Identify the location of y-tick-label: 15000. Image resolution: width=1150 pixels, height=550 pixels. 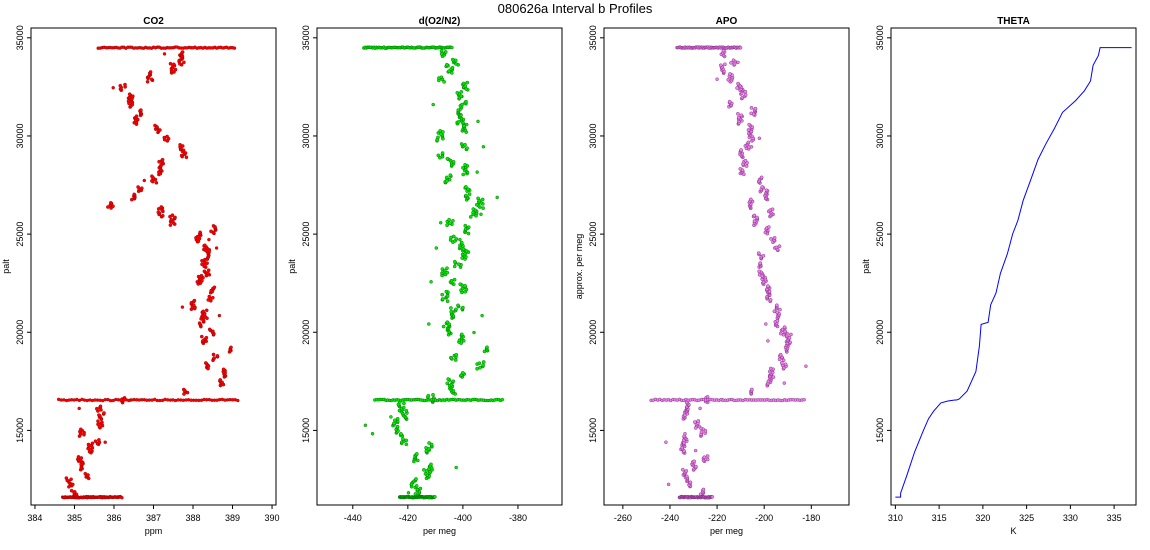
(880, 430).